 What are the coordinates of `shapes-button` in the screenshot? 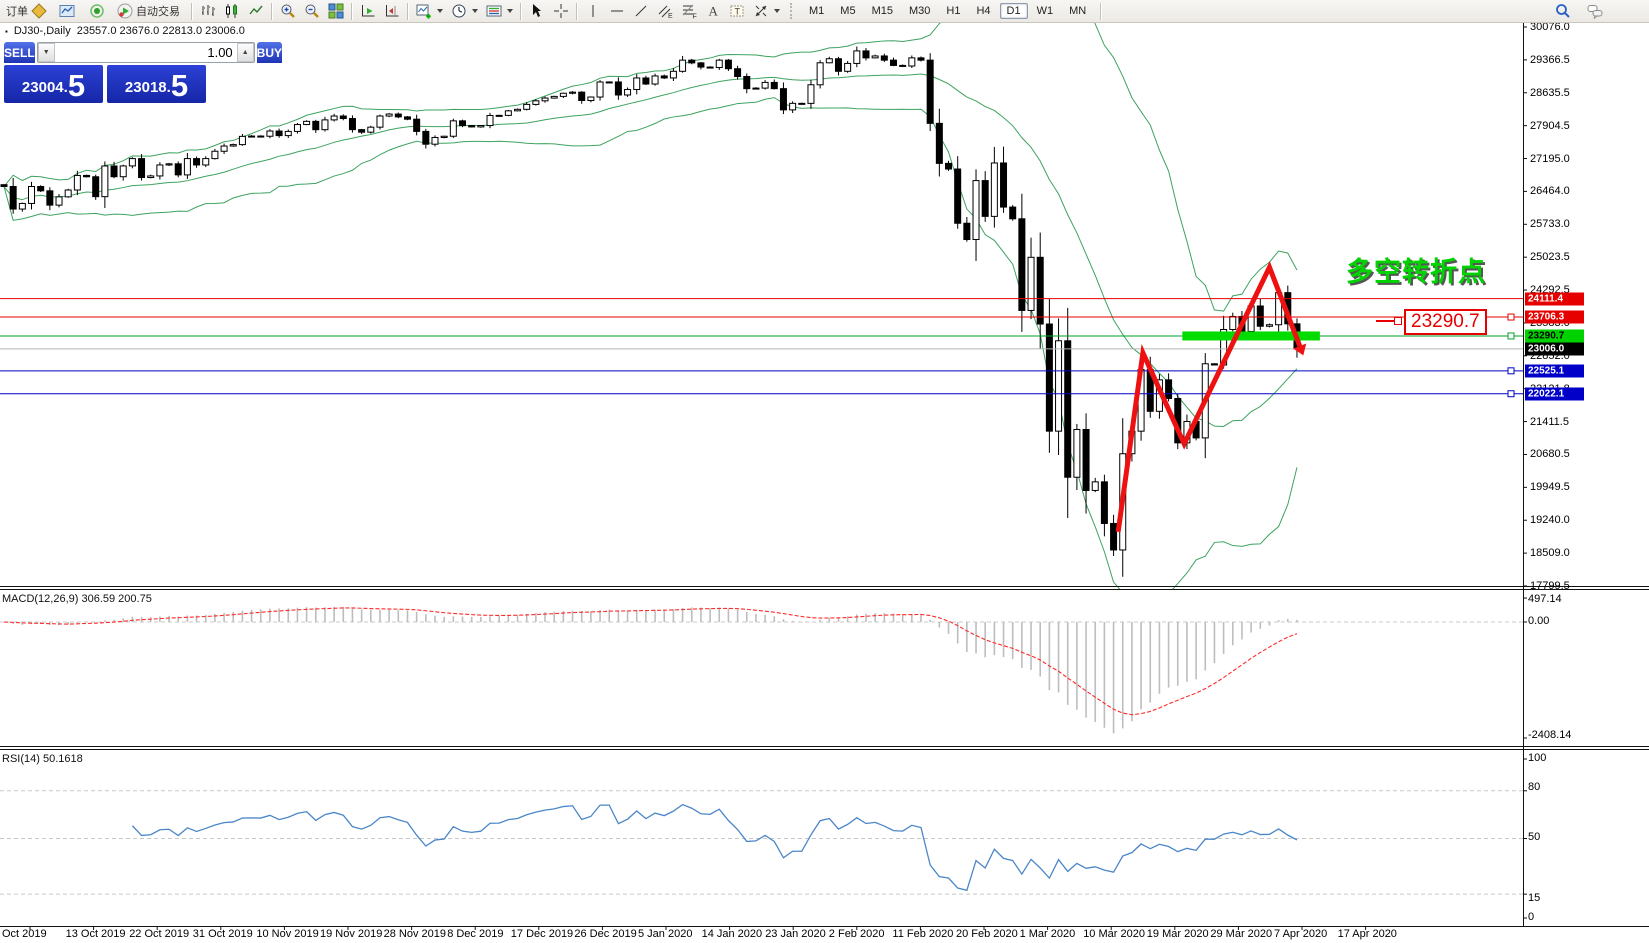 It's located at (766, 11).